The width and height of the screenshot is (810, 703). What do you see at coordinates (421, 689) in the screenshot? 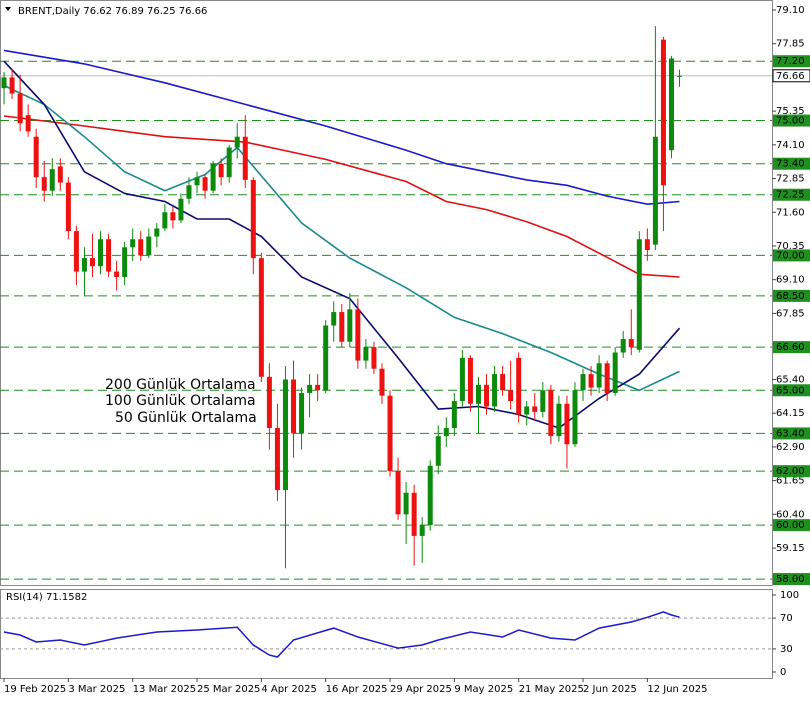
I see `x-tick-label: 29 Apr 2025` at bounding box center [421, 689].